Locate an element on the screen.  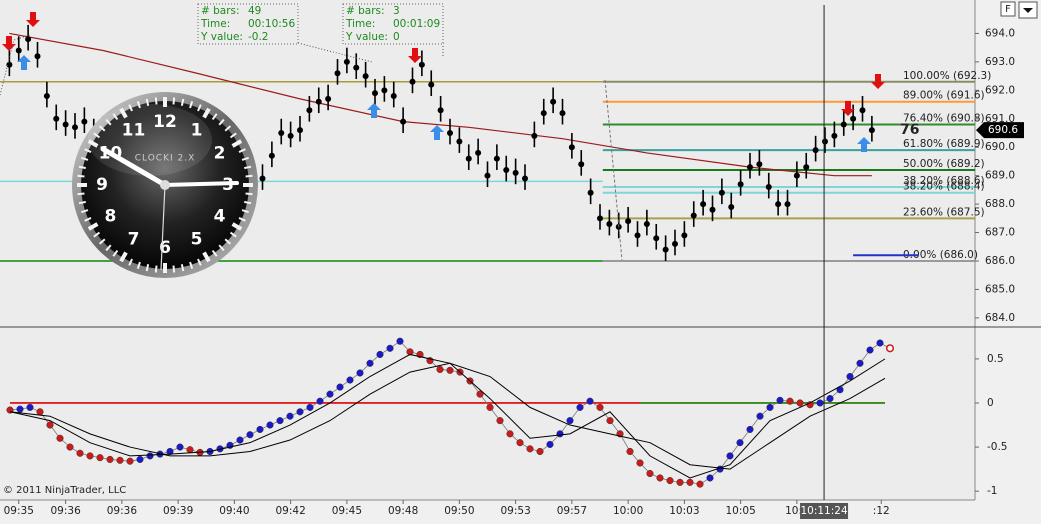
clock-numeral: 11 is located at coordinates (134, 130).